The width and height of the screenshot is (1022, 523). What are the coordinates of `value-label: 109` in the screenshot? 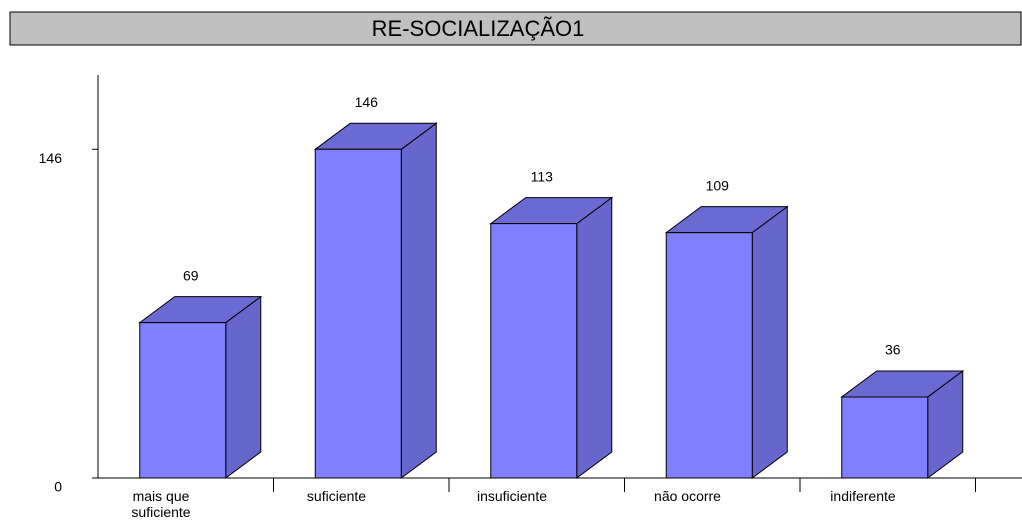 It's located at (718, 185).